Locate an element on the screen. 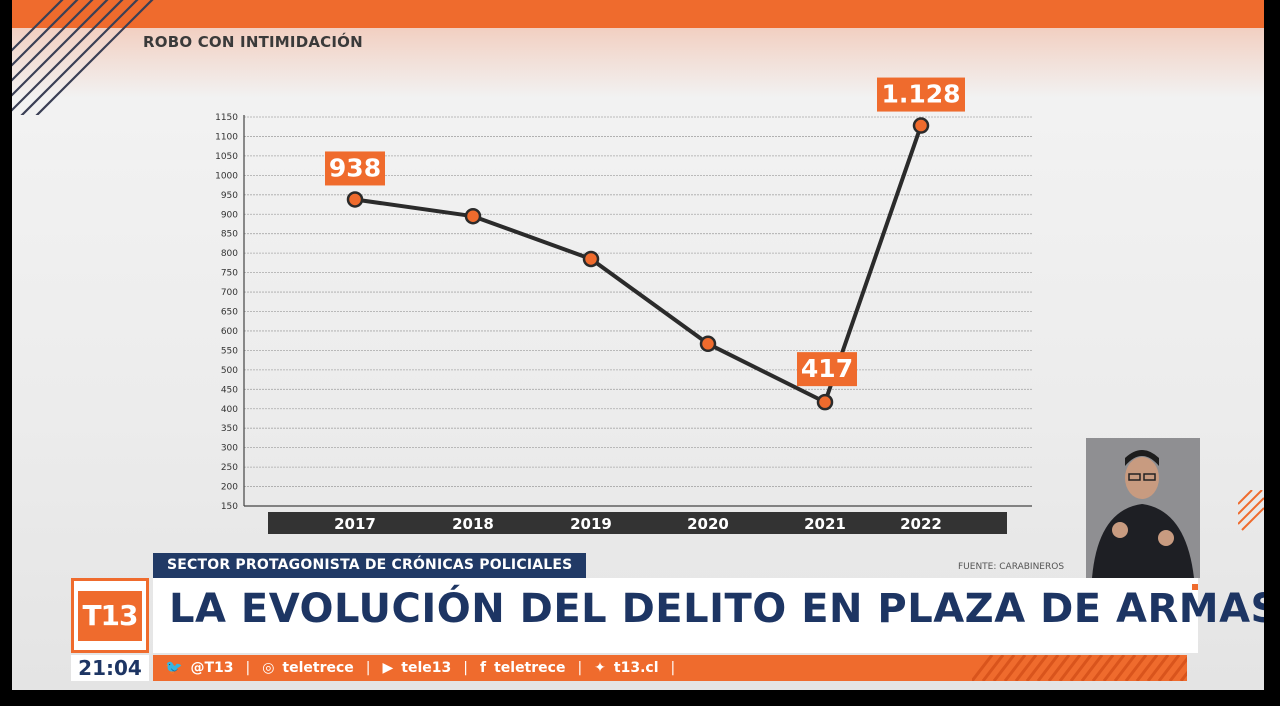 This screenshot has height=706, width=1280. y-tick-label: 750 is located at coordinates (229, 274).